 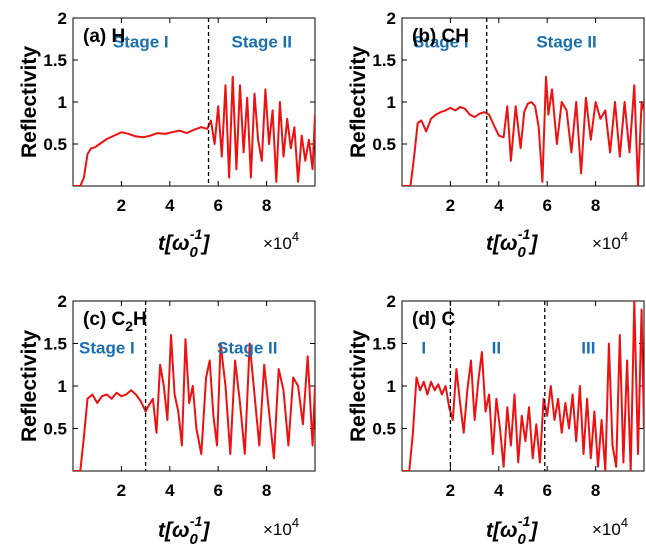 What do you see at coordinates (104, 36) in the screenshot?
I see `panel-label: (a) H` at bounding box center [104, 36].